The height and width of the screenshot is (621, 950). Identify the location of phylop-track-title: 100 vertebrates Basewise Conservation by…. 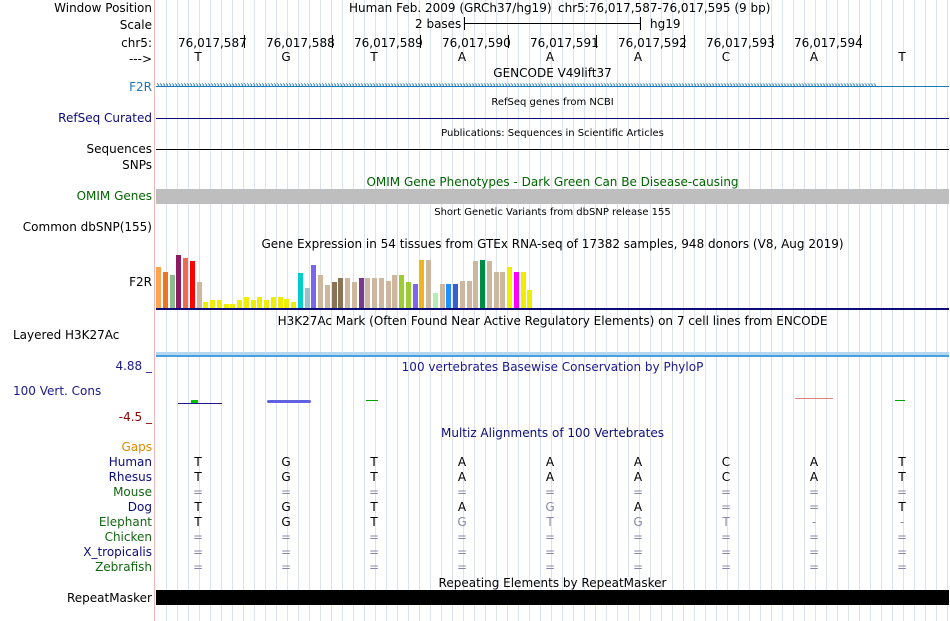
(552, 367).